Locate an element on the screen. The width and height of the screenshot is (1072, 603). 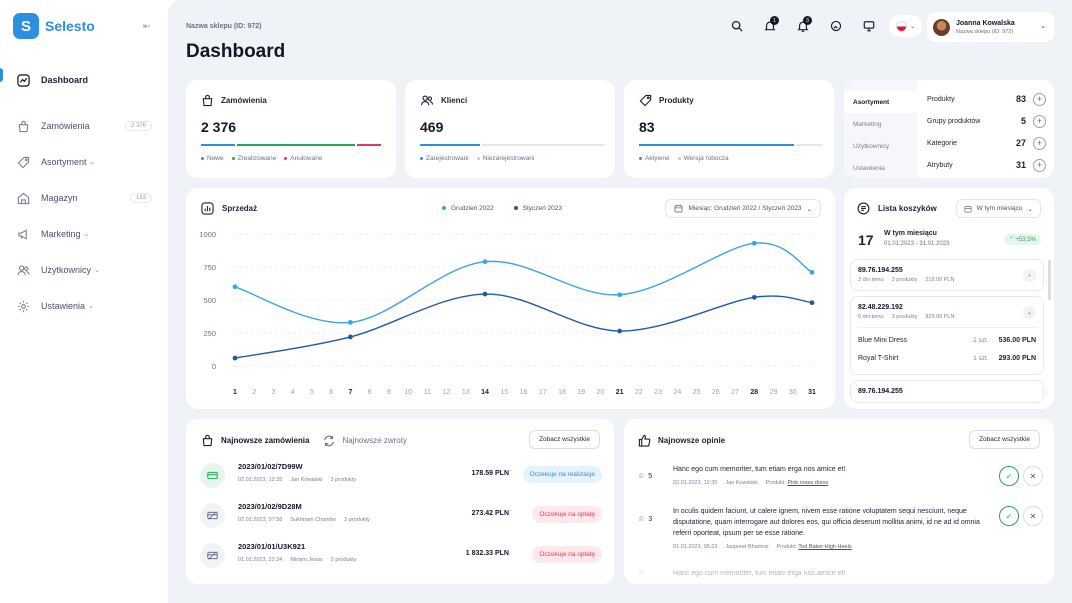
tab-users: Użytkownicy is located at coordinates (871, 146).